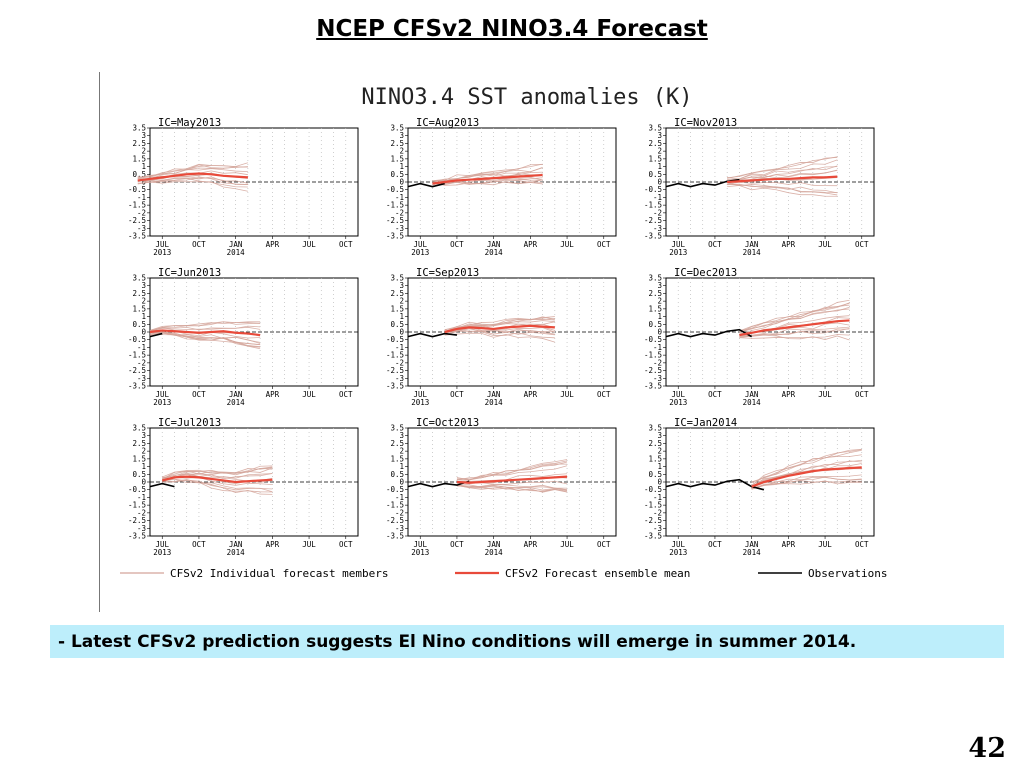  I want to click on y-tick-label: 2.5, so click(139, 143).